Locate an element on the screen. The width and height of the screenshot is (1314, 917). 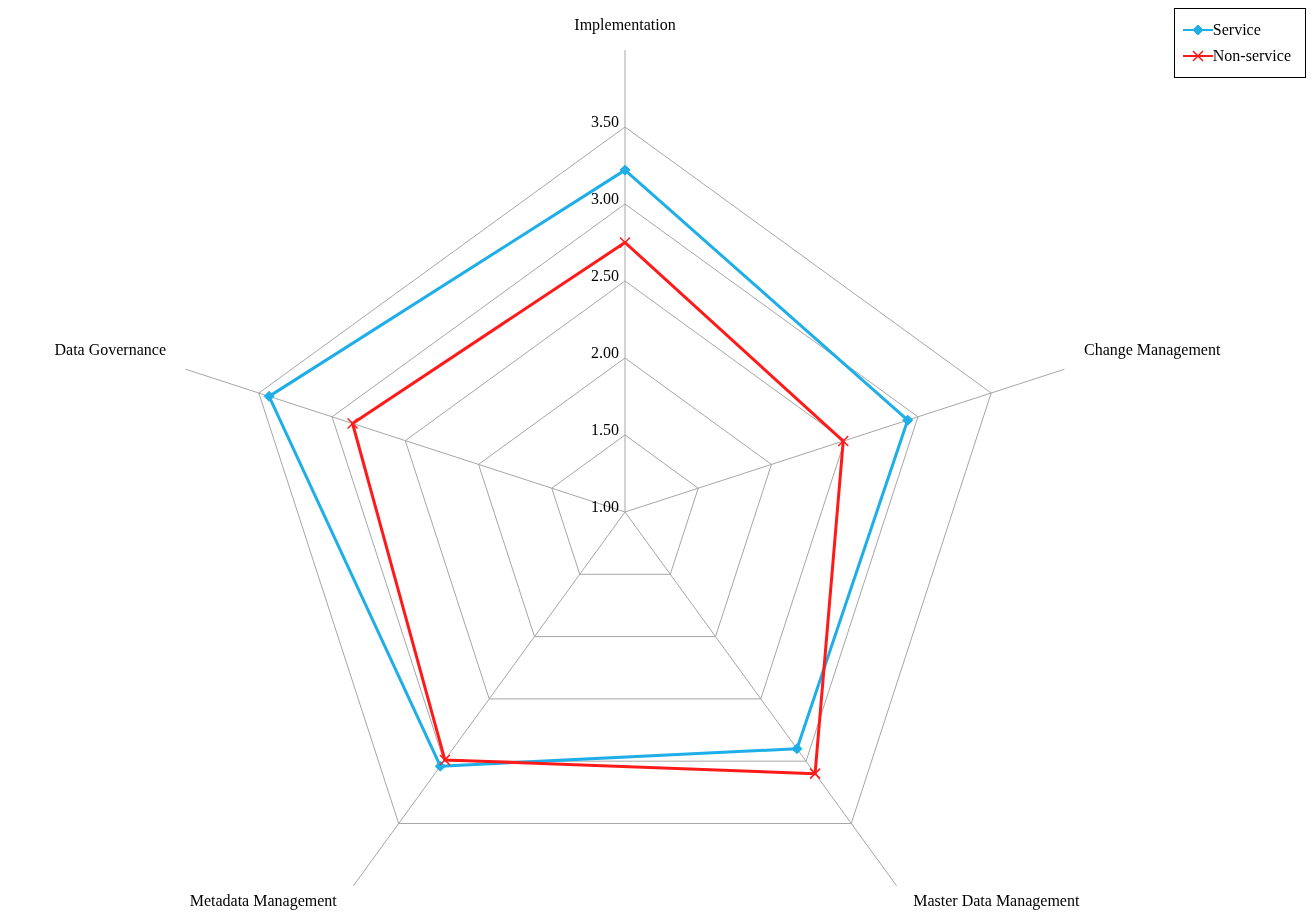
legend-label: Service is located at coordinates (1236, 30).